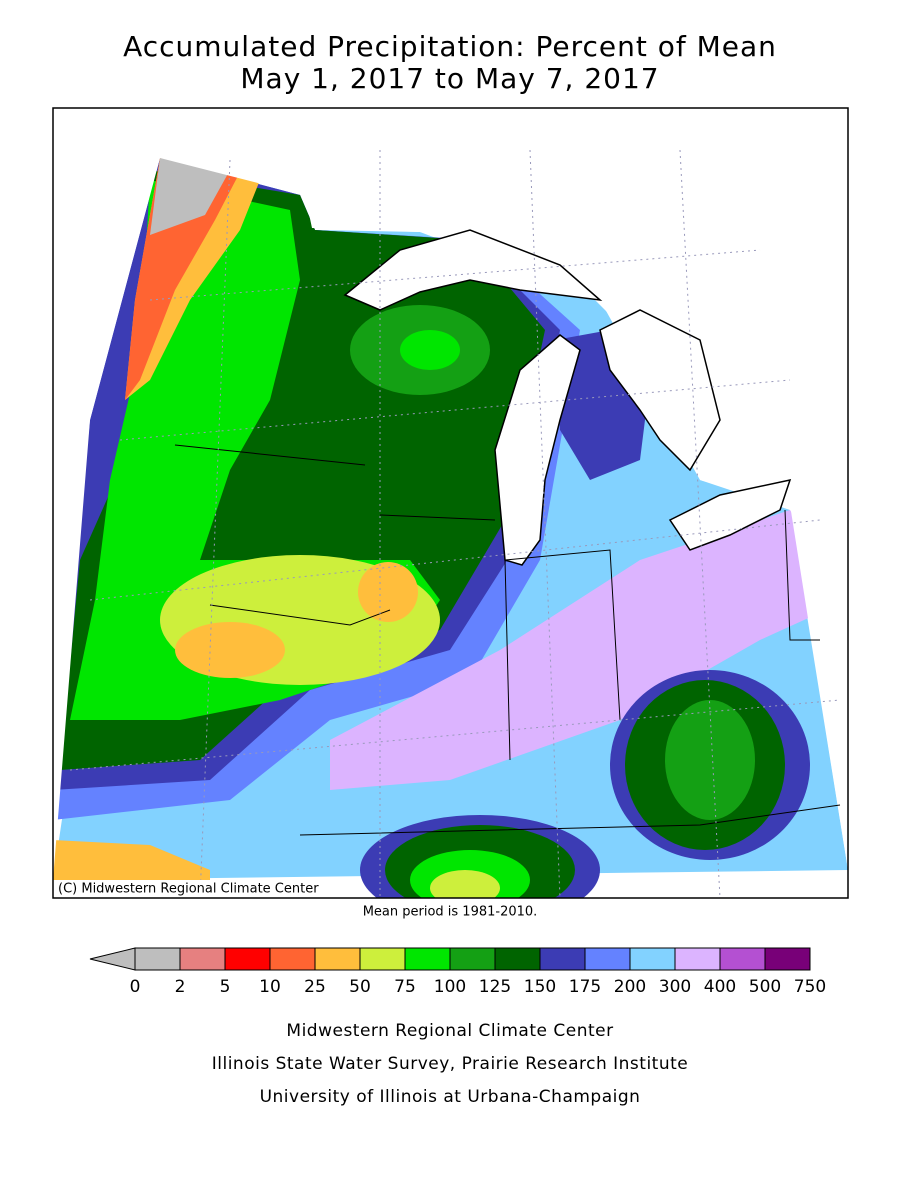 The image size is (900, 1200). I want to click on legend-tick-label: 125, so click(495, 987).